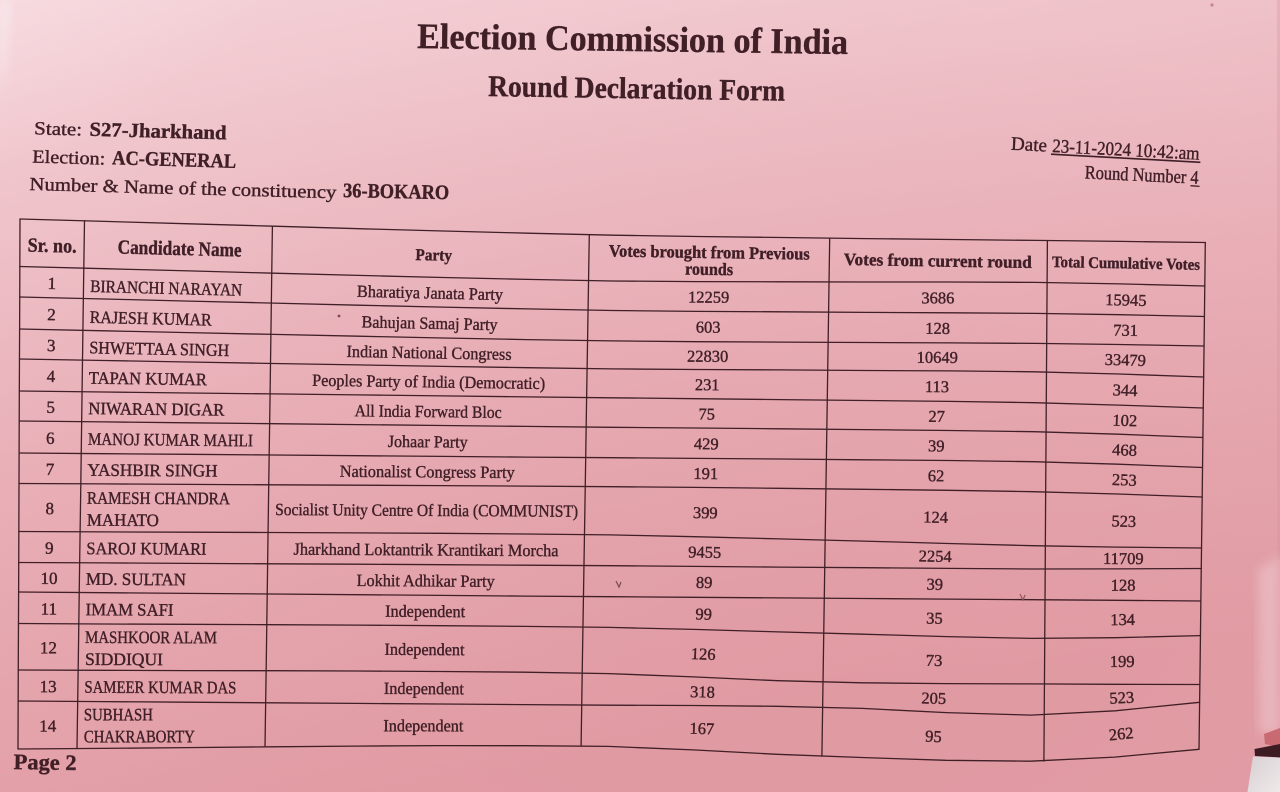  Describe the element at coordinates (136, 579) in the screenshot. I see `svg-text: MD. SULTAN` at that location.